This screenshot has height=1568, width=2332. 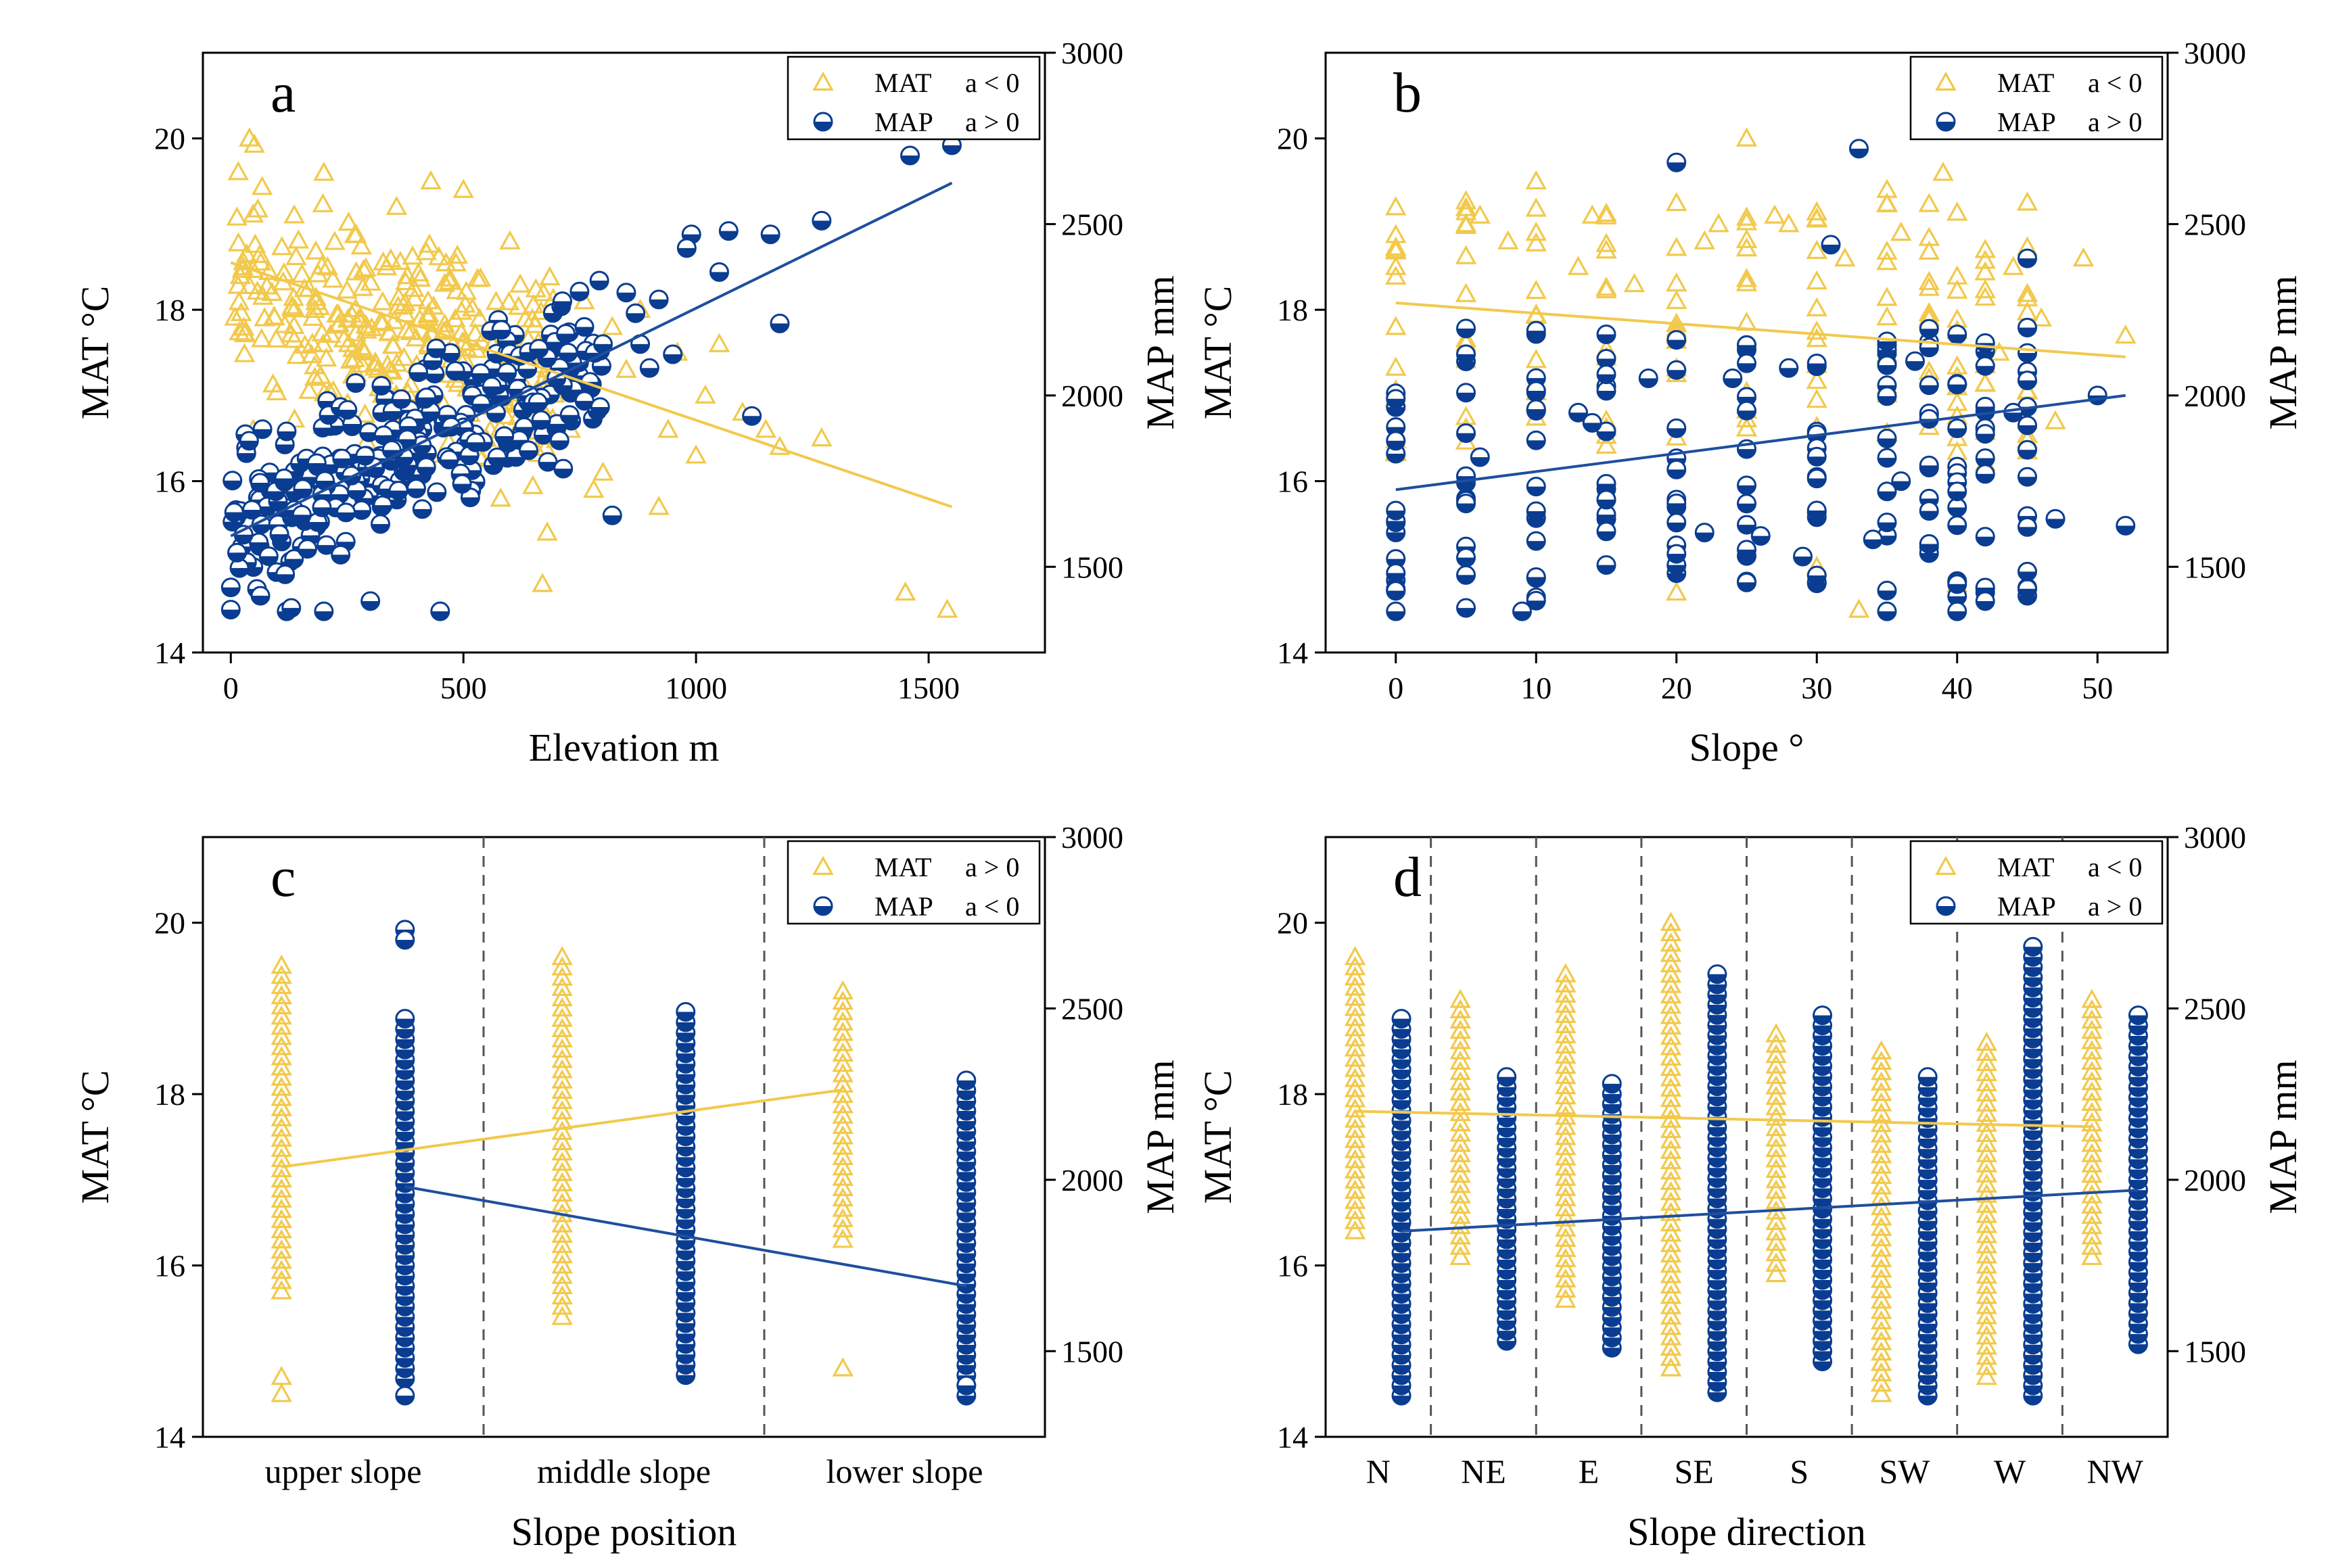 I want to click on panel-c-legend-label: MAT, so click(x=903, y=867).